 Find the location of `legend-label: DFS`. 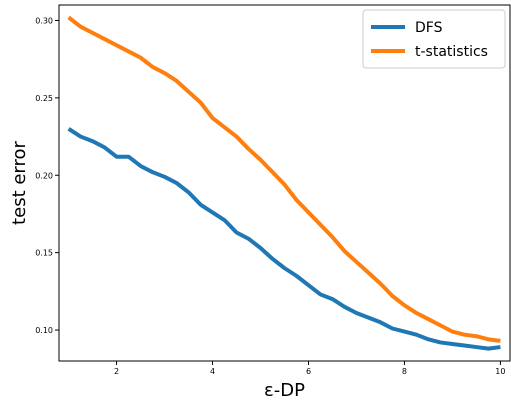

legend-label: DFS is located at coordinates (429, 28).